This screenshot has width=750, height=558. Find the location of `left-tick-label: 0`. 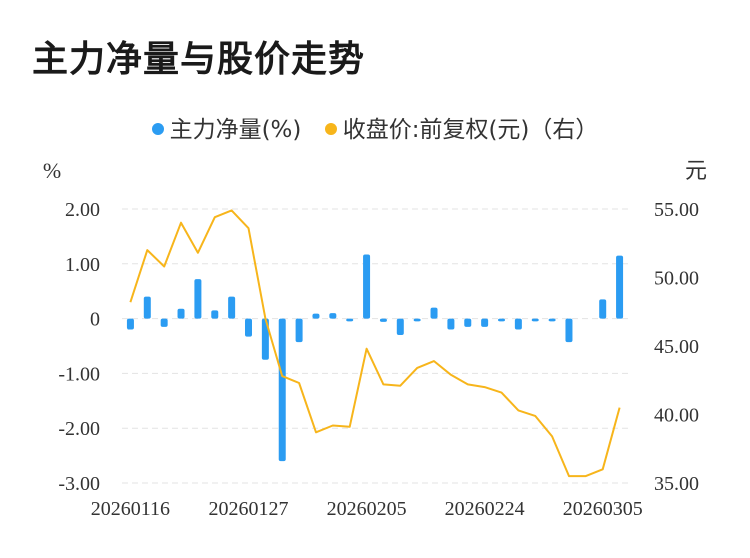

left-tick-label: 0 is located at coordinates (95, 320).